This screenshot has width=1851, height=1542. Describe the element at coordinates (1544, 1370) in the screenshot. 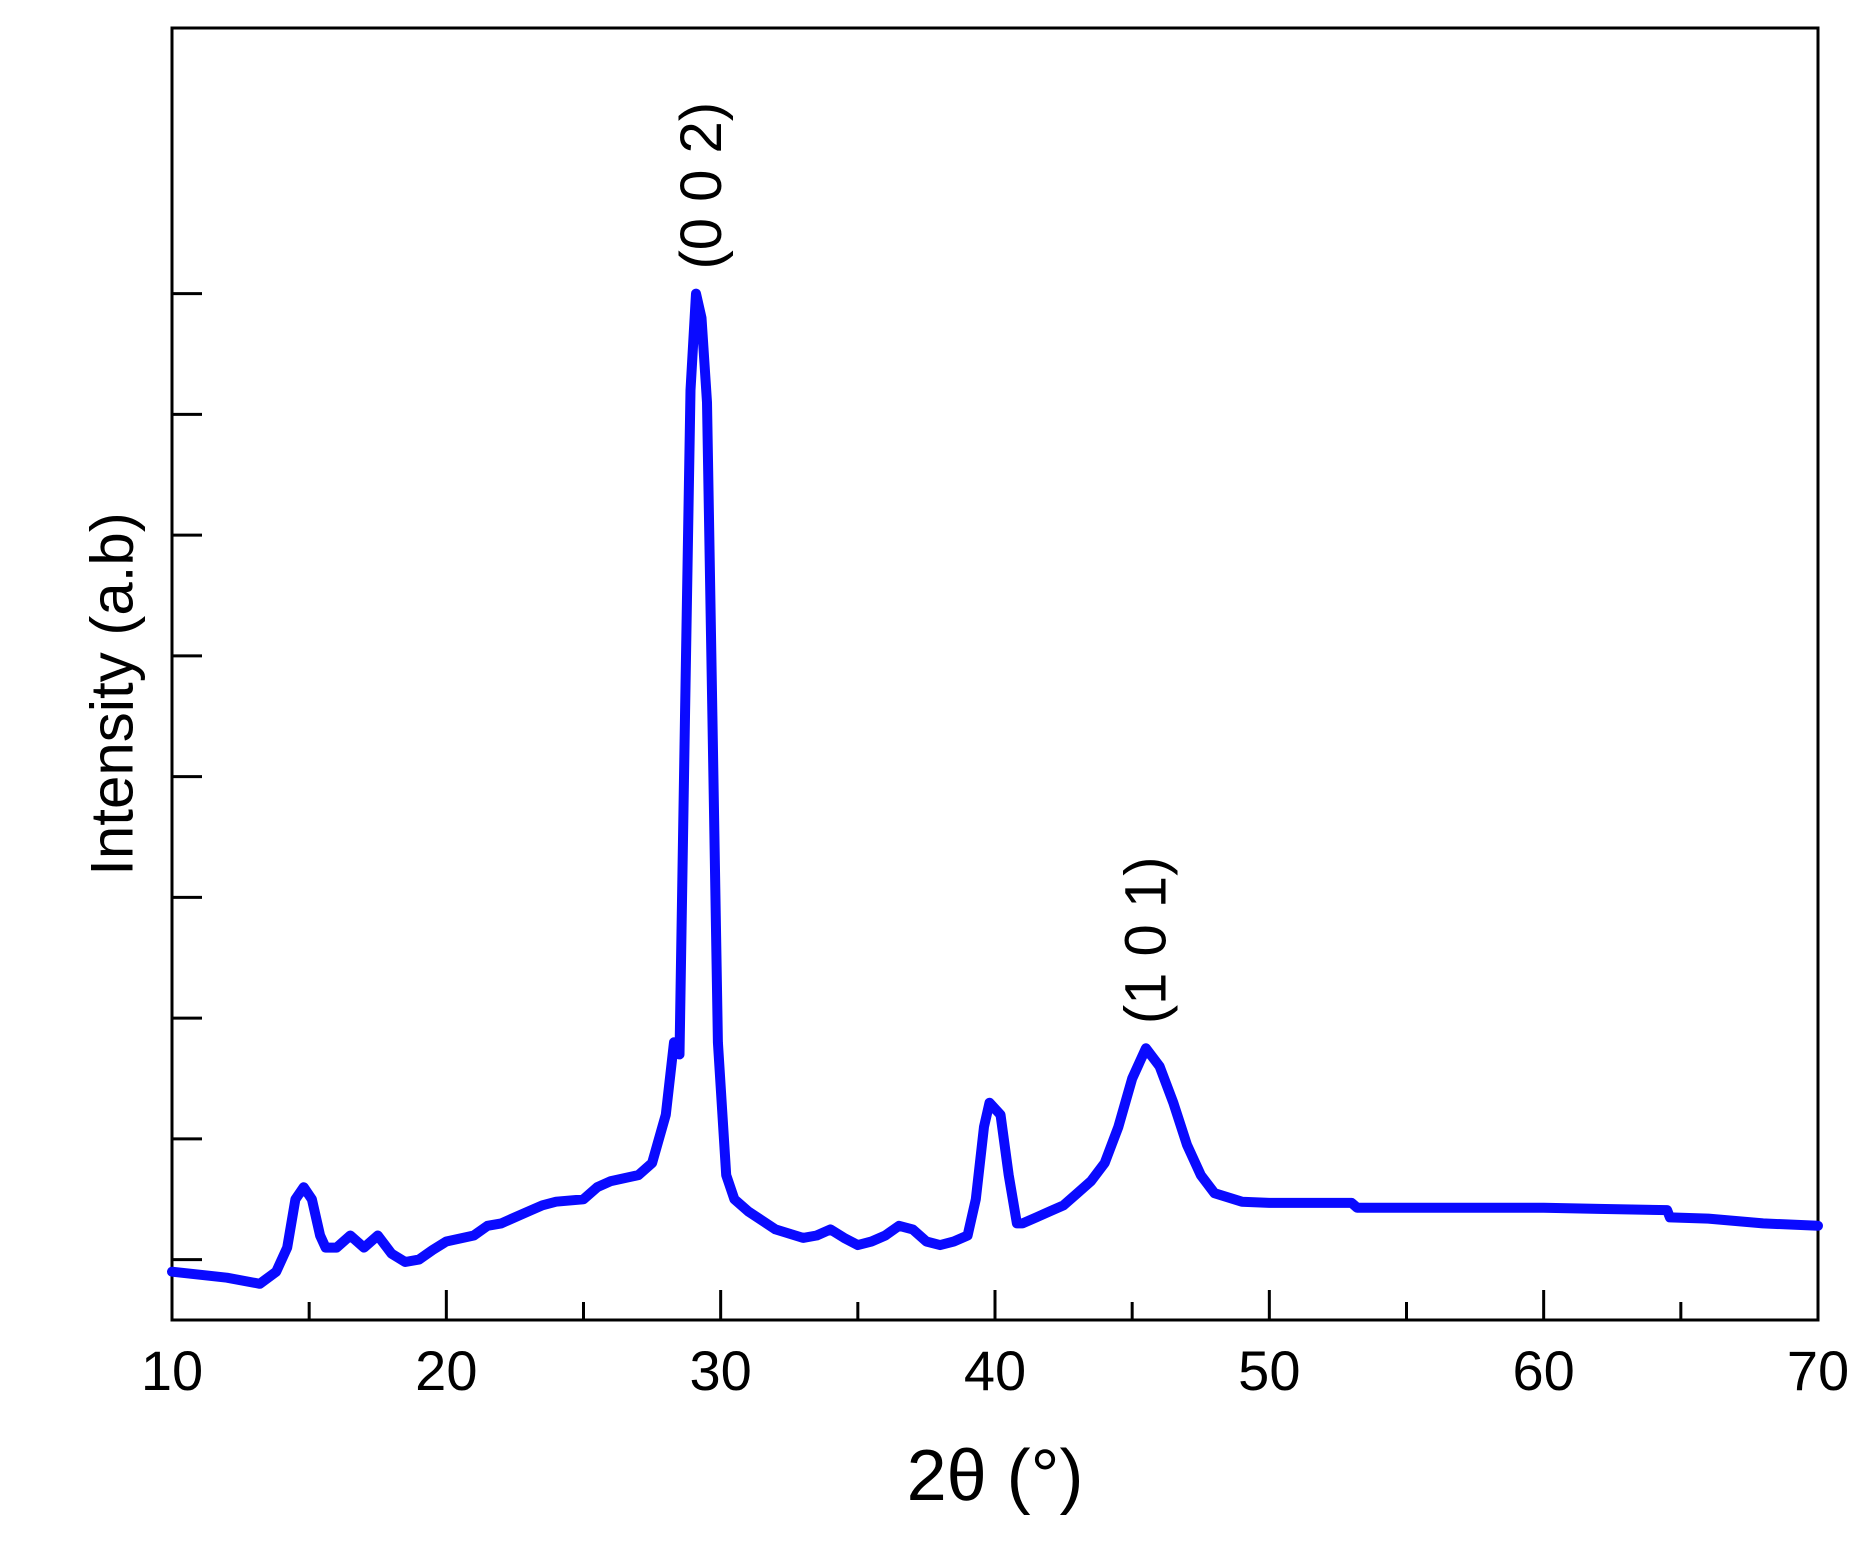

I see `x-tick-label: 60` at that location.